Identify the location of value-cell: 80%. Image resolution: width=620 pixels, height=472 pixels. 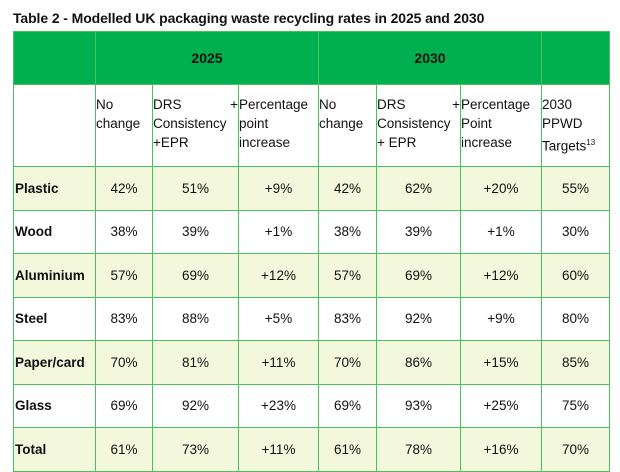
(575, 318).